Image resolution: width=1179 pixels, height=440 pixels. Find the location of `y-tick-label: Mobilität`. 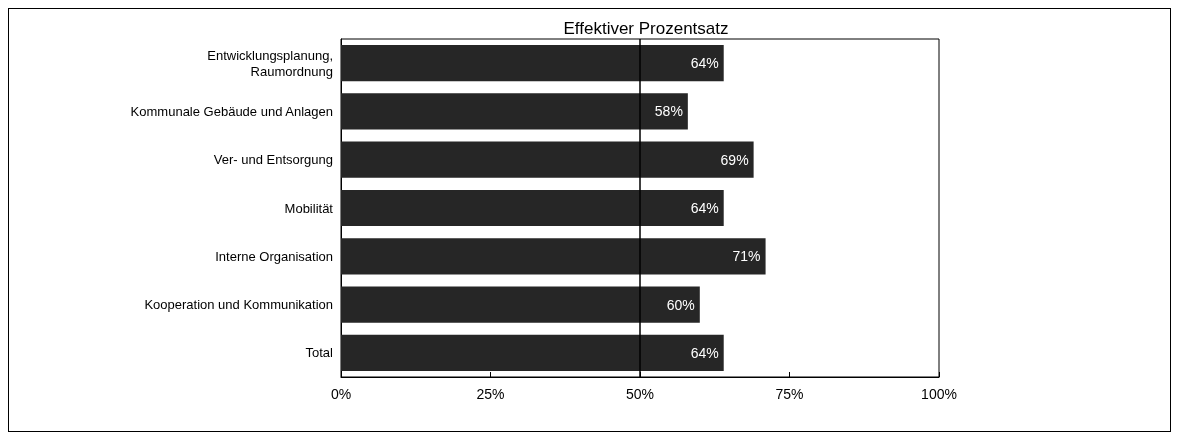

y-tick-label: Mobilität is located at coordinates (309, 208).